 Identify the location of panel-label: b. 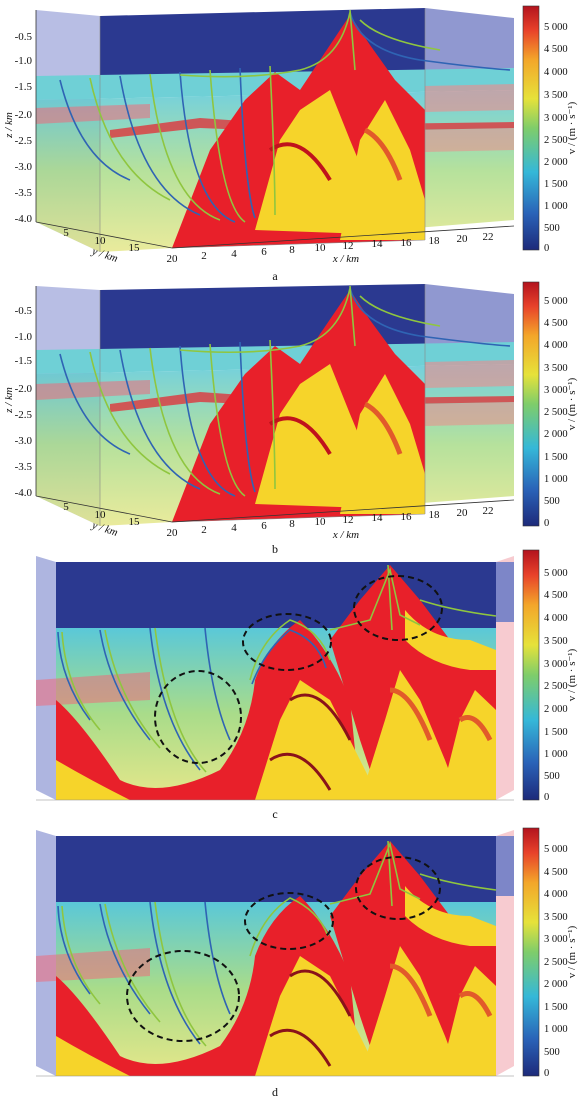
(275, 549).